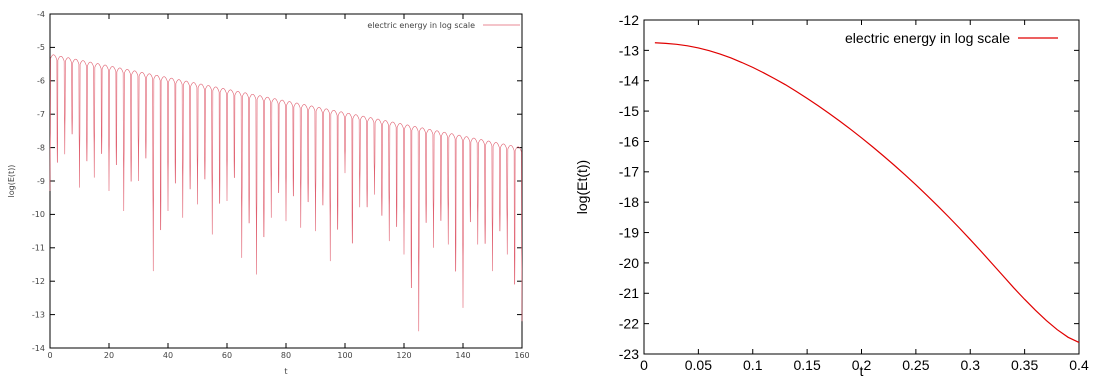 The height and width of the screenshot is (378, 1097). Describe the element at coordinates (1079, 365) in the screenshot. I see `x-tick-label: 0.4` at that location.